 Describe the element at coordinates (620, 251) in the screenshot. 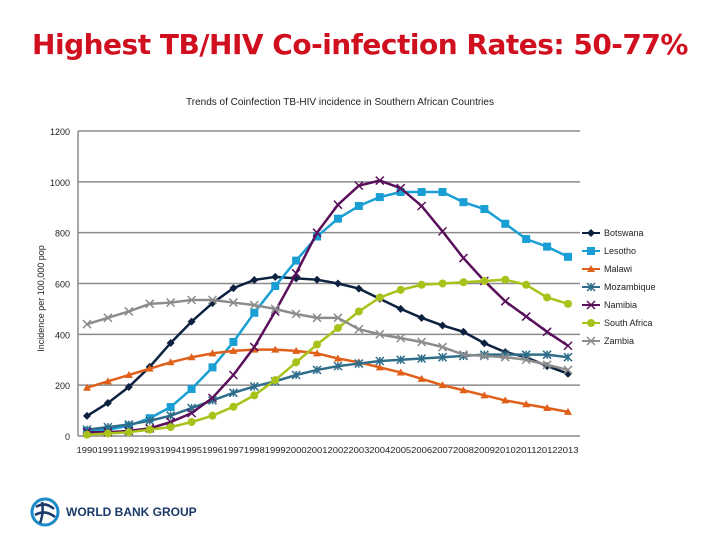

I see `legend-label-lesotho: Lesotho` at that location.